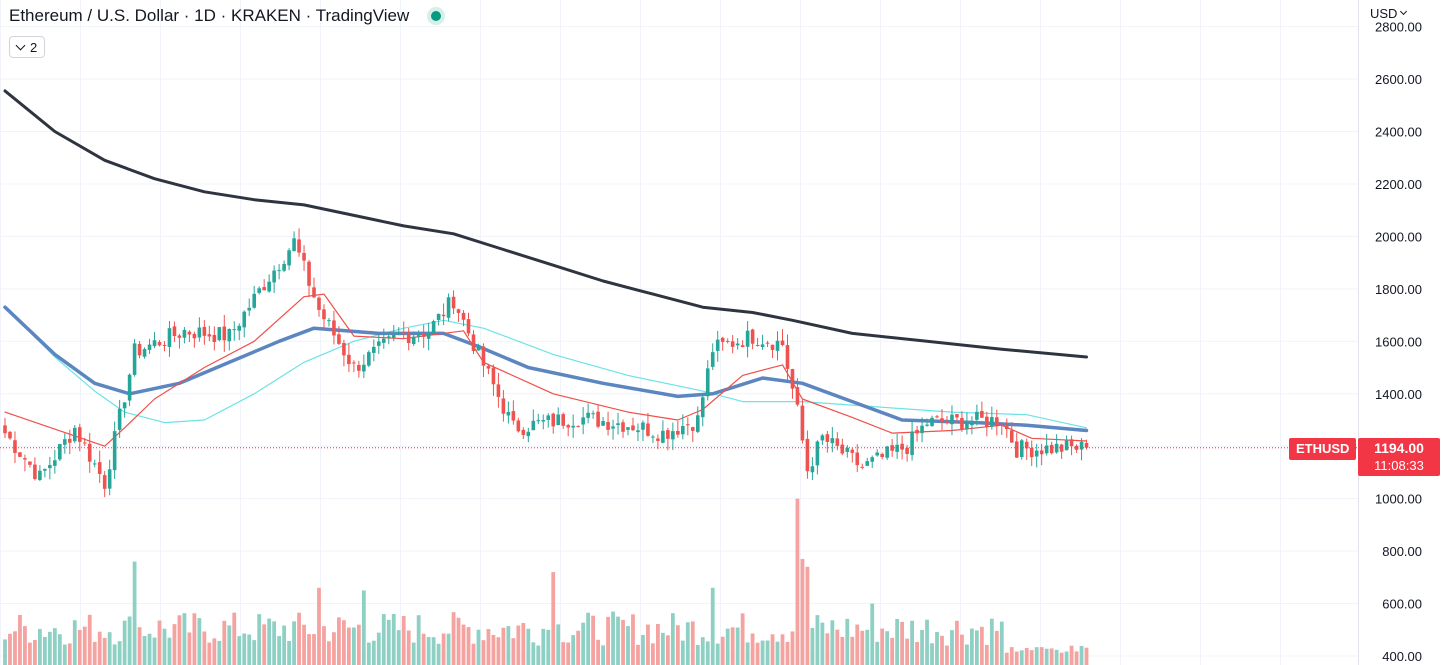 Image resolution: width=1444 pixels, height=665 pixels. Describe the element at coordinates (27, 47) in the screenshot. I see `indicators-toggle-button: 2` at that location.